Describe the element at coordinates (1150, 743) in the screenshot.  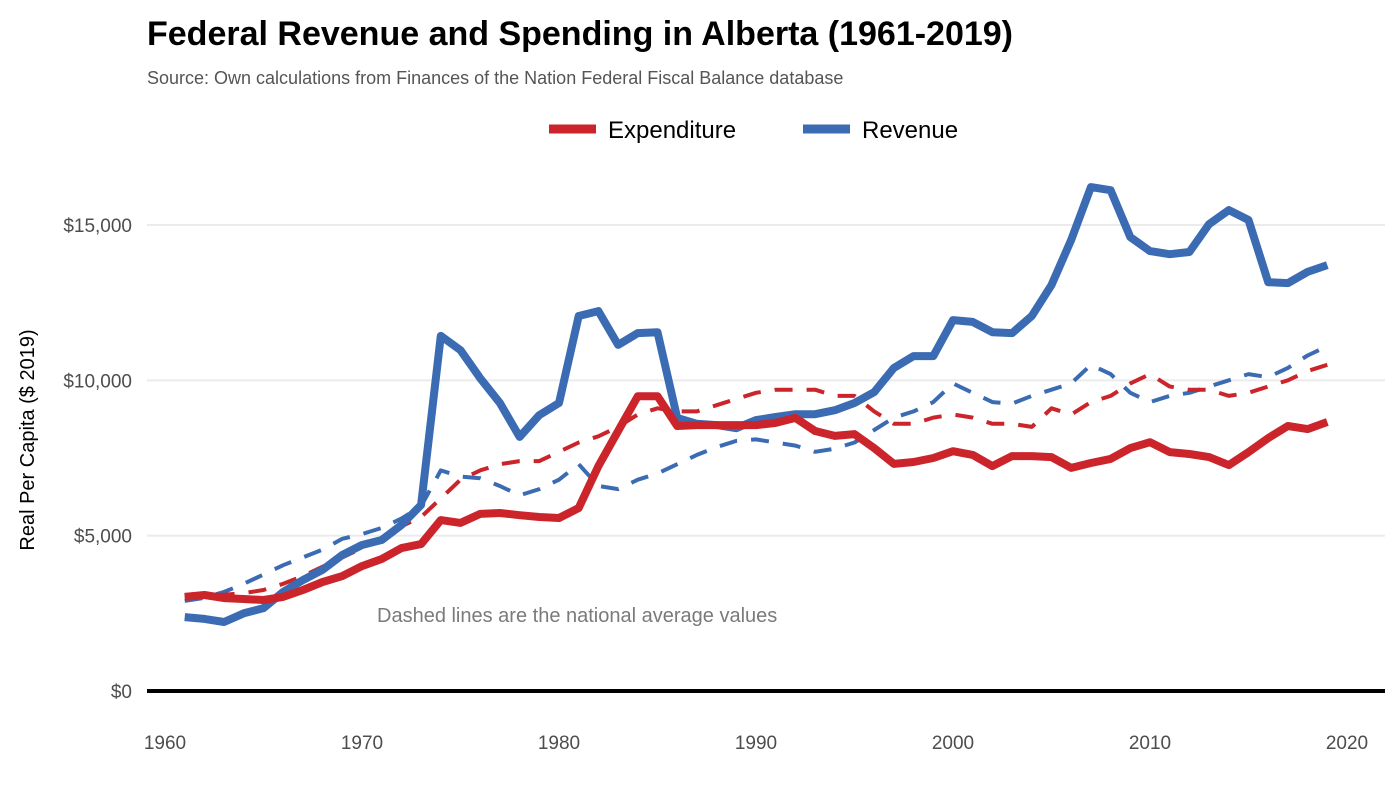
I see `x-tick-label: 2010` at that location.